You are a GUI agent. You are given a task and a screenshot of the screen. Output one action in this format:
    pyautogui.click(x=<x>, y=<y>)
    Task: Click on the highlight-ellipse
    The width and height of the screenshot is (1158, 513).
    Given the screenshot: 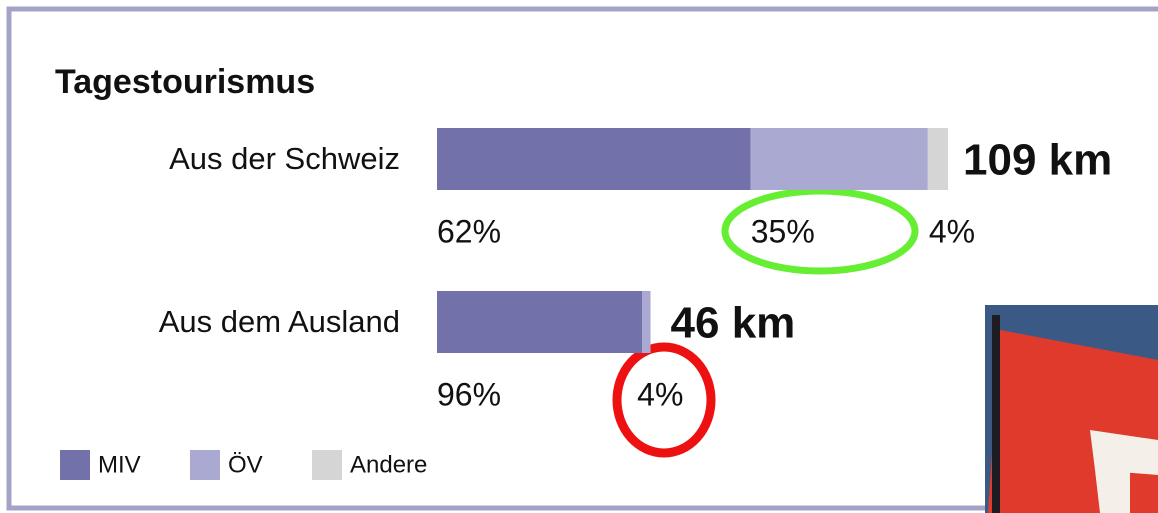 What is the action you would take?
    pyautogui.click(x=820, y=231)
    